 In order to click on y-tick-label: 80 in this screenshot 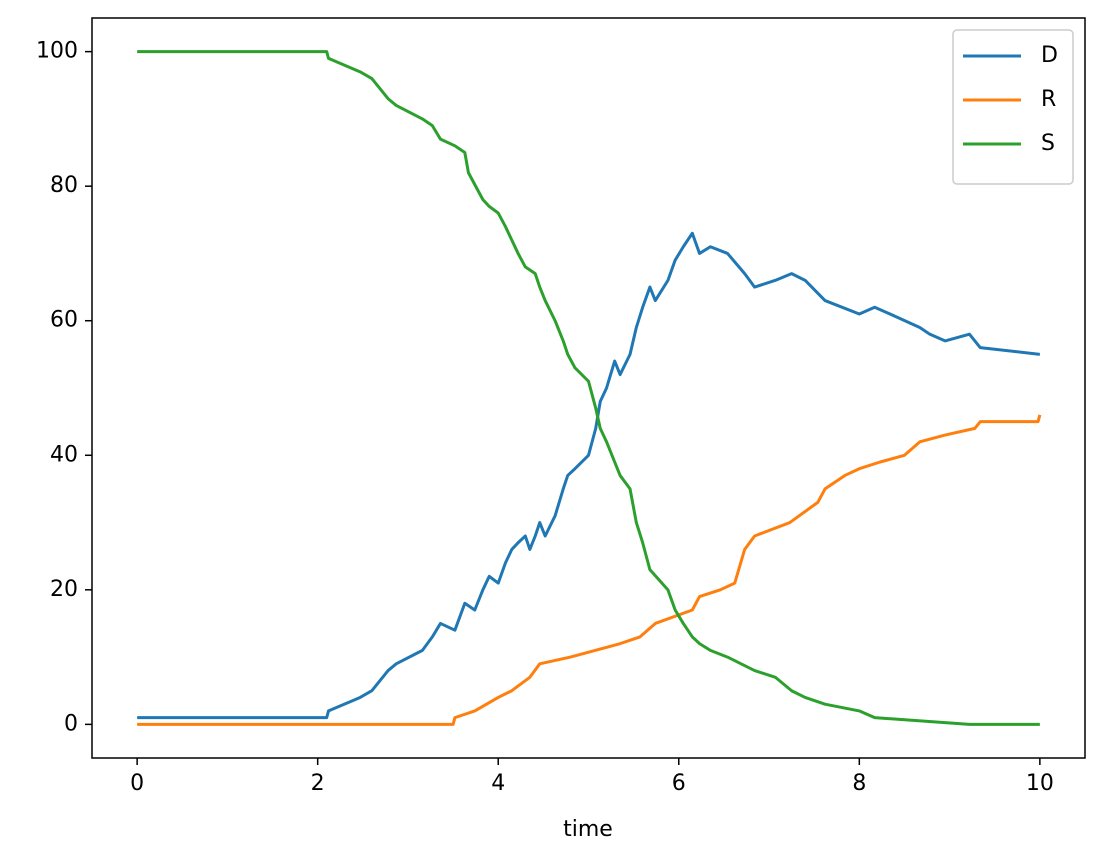, I will do `click(64, 185)`.